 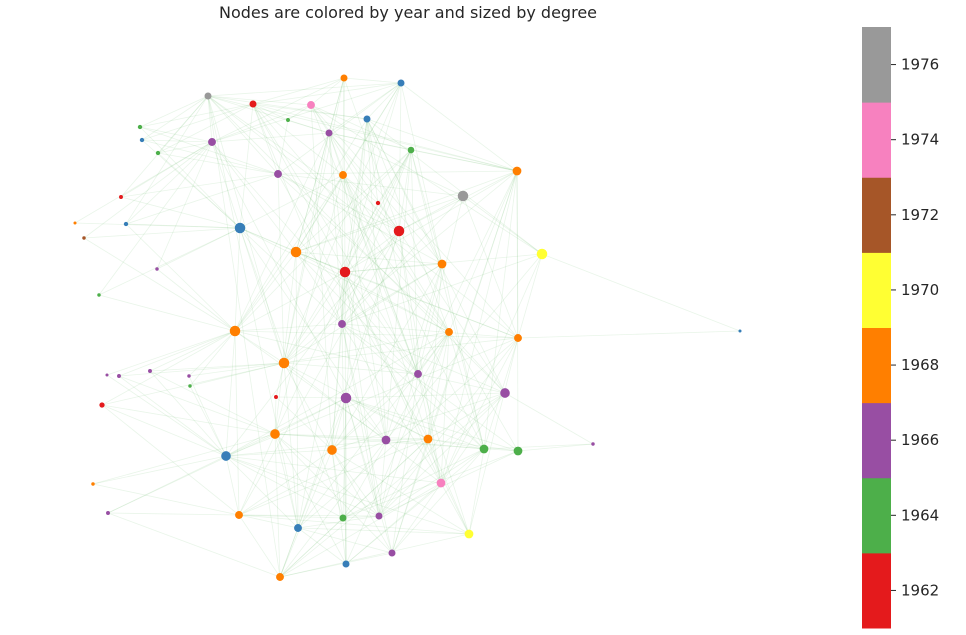 What do you see at coordinates (920, 65) in the screenshot?
I see `colorbar-tick-label: 1976` at bounding box center [920, 65].